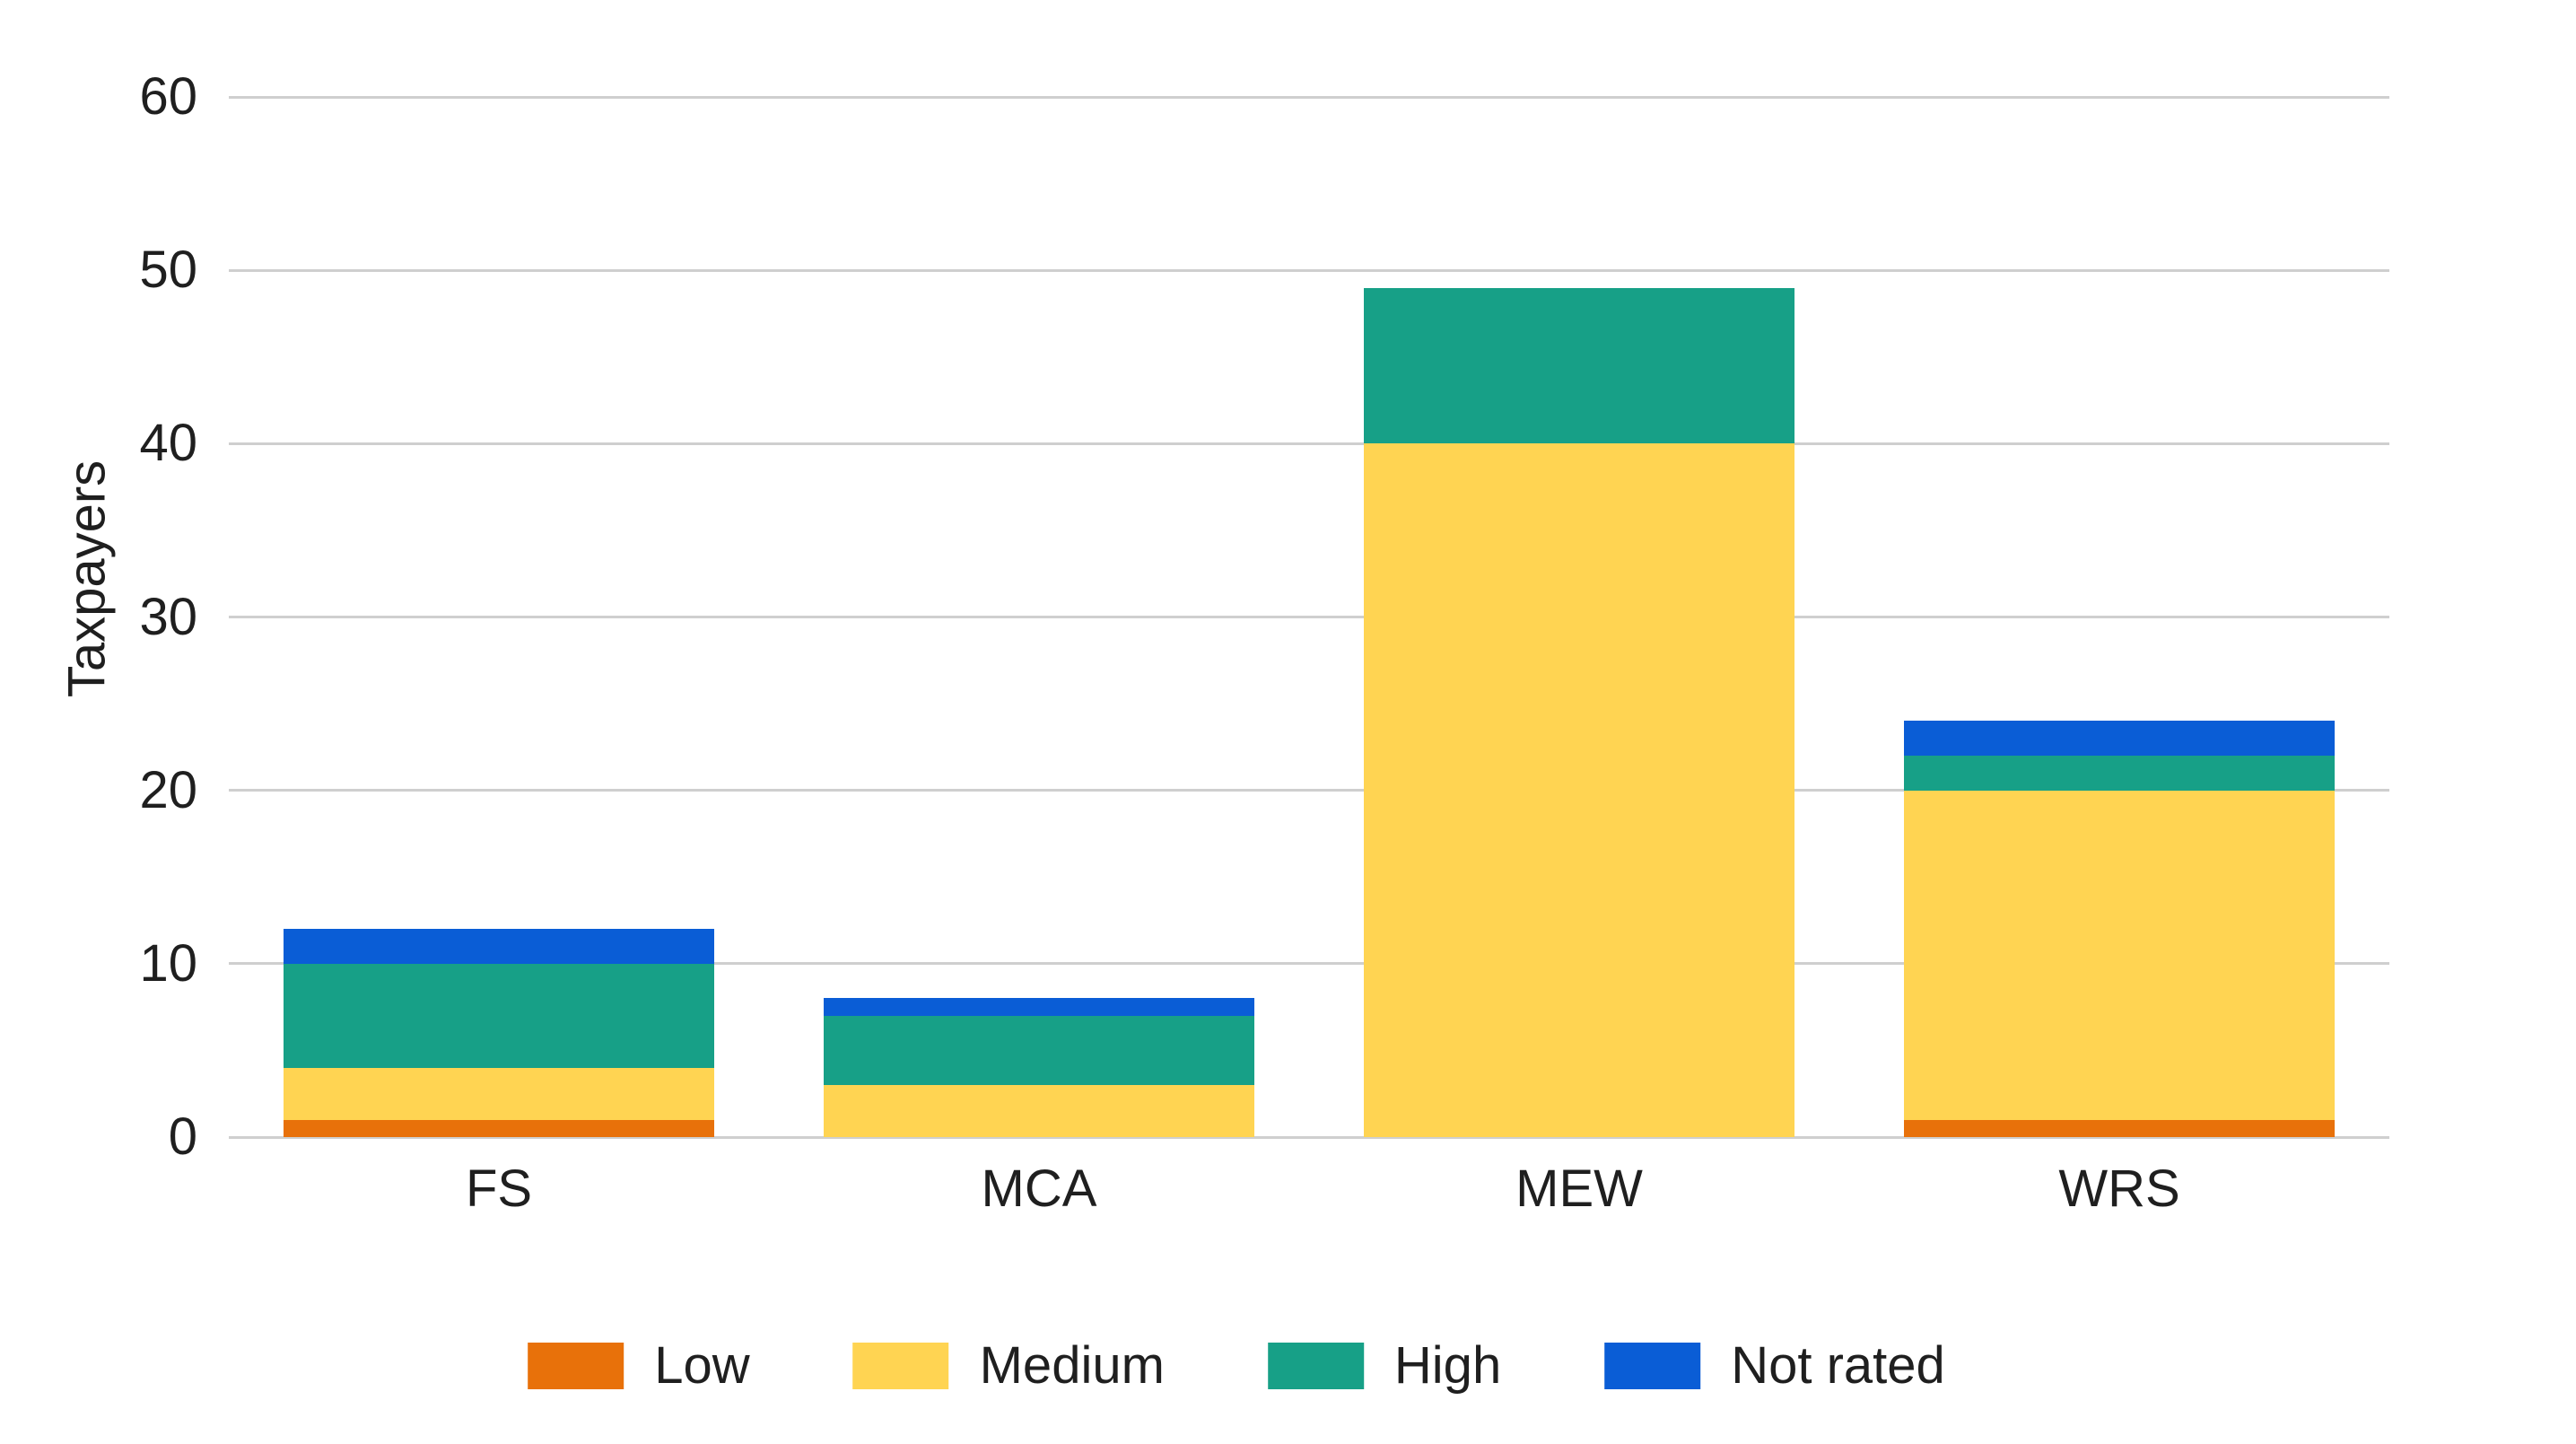  Describe the element at coordinates (499, 1093) in the screenshot. I see `bar-segment-fs-medium` at that location.